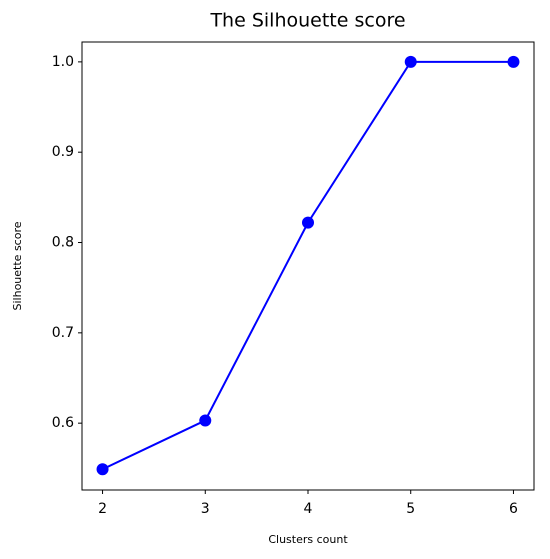  Describe the element at coordinates (17, 265) in the screenshot. I see `y-axis-label: Silhouette score` at that location.